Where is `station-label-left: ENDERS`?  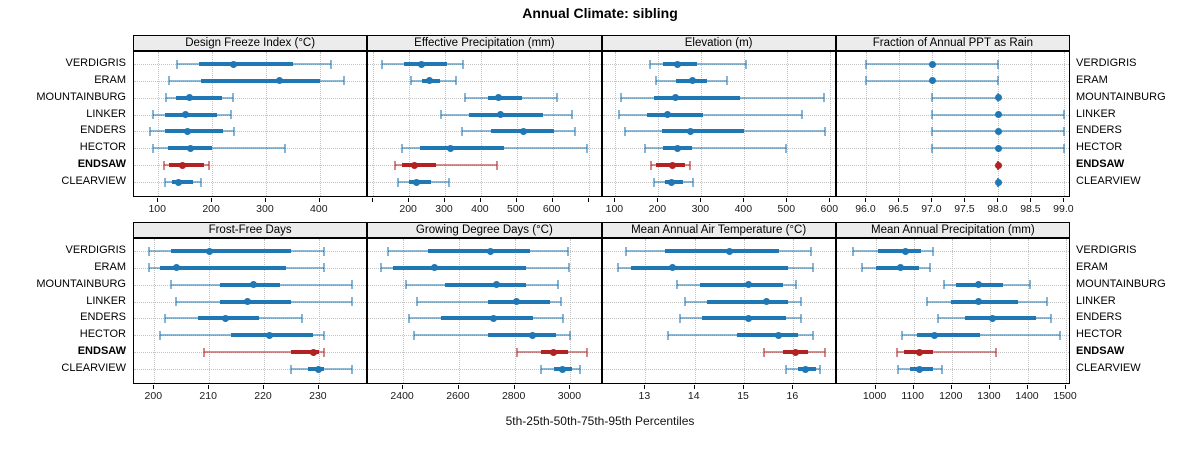
station-label-left: ENDERS is located at coordinates (103, 130).